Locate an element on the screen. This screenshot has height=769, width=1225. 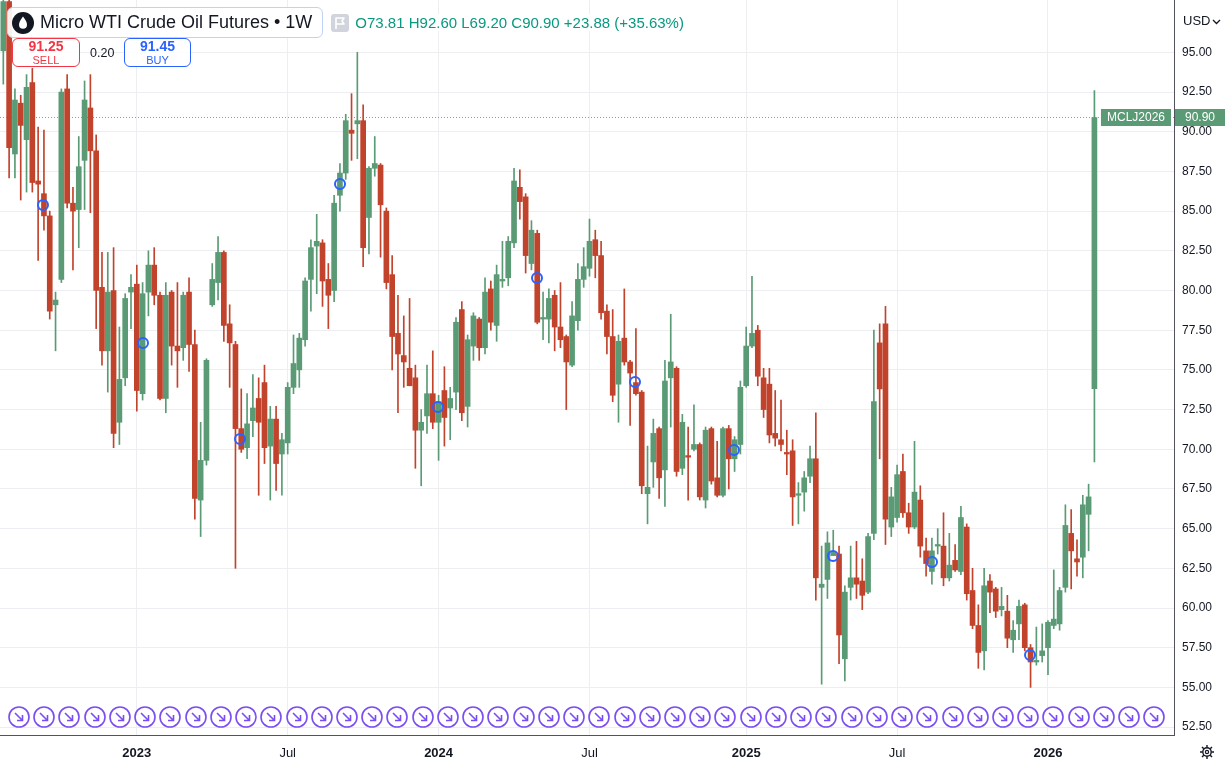
y-tick-label: 72.50 is located at coordinates (1197, 408).